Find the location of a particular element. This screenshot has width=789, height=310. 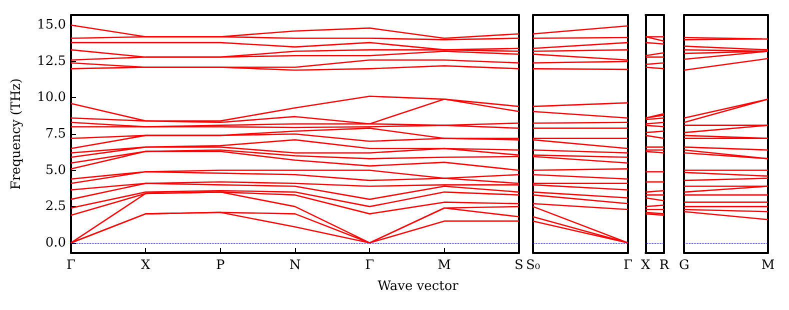

x-axis-title: Wave vector is located at coordinates (419, 286).